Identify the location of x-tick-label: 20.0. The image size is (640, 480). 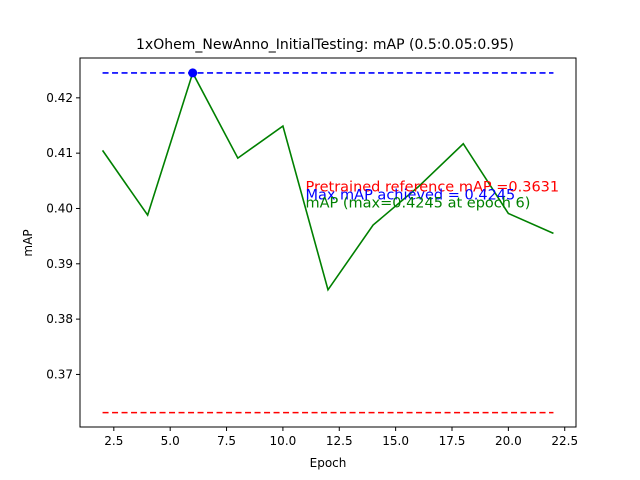
(508, 441).